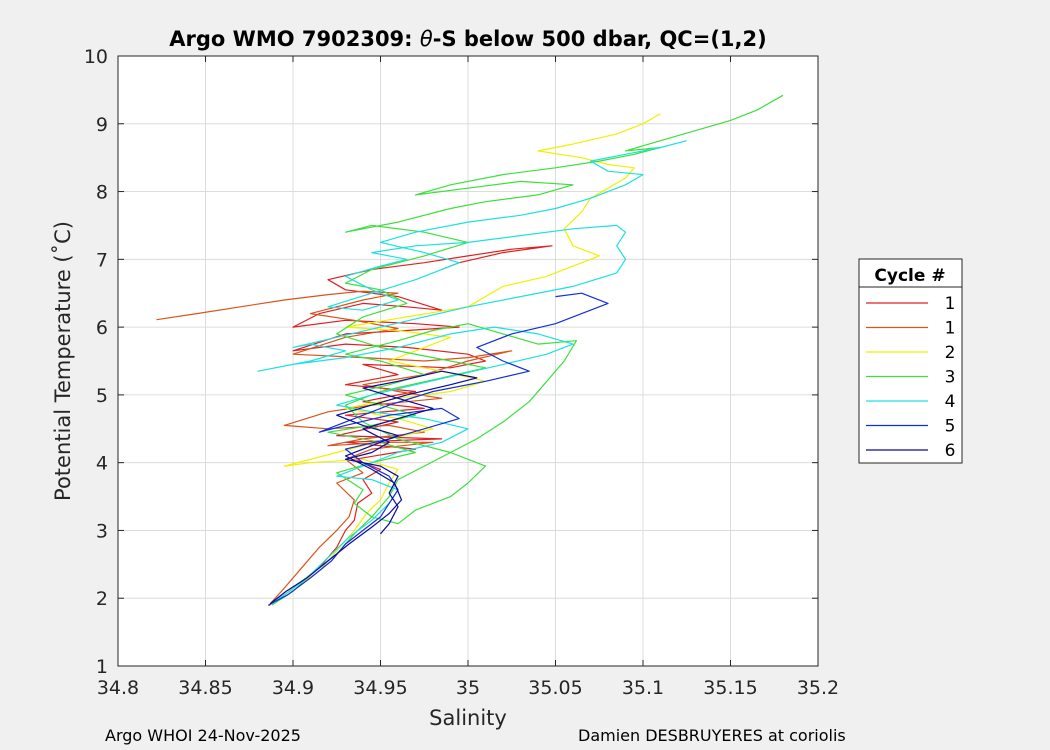 This screenshot has width=1050, height=750. Describe the element at coordinates (643, 688) in the screenshot. I see `x-tick-label: 35.1` at that location.